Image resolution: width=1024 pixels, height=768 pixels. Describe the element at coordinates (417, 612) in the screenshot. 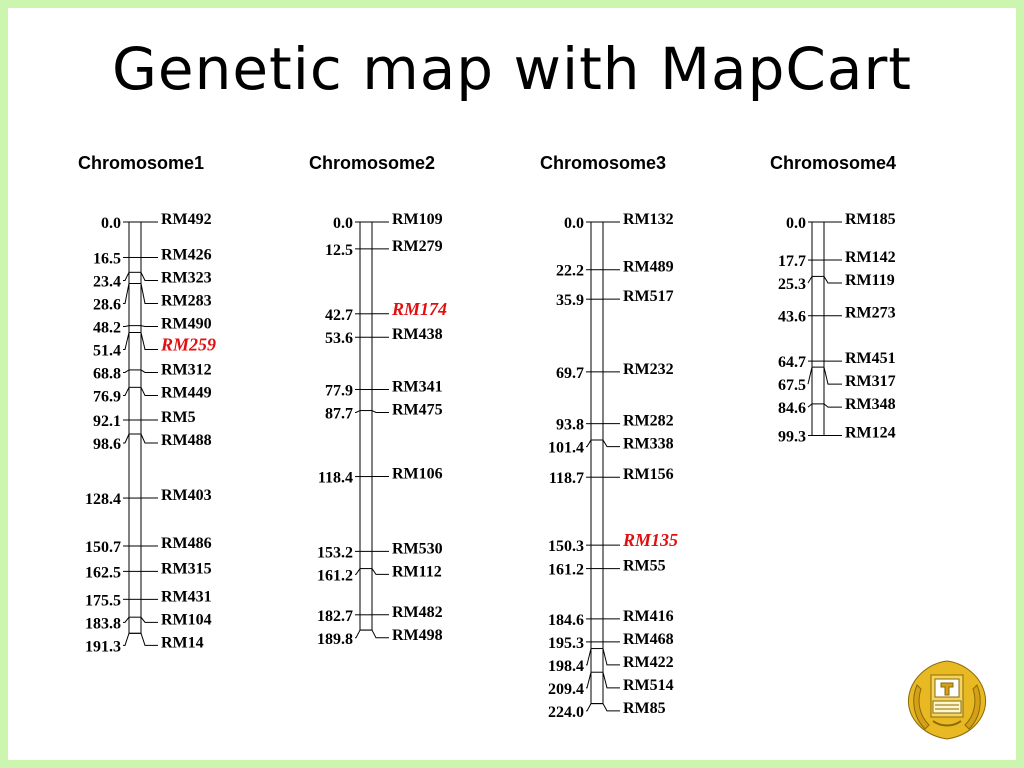

I see `marker-label: RM482` at that location.